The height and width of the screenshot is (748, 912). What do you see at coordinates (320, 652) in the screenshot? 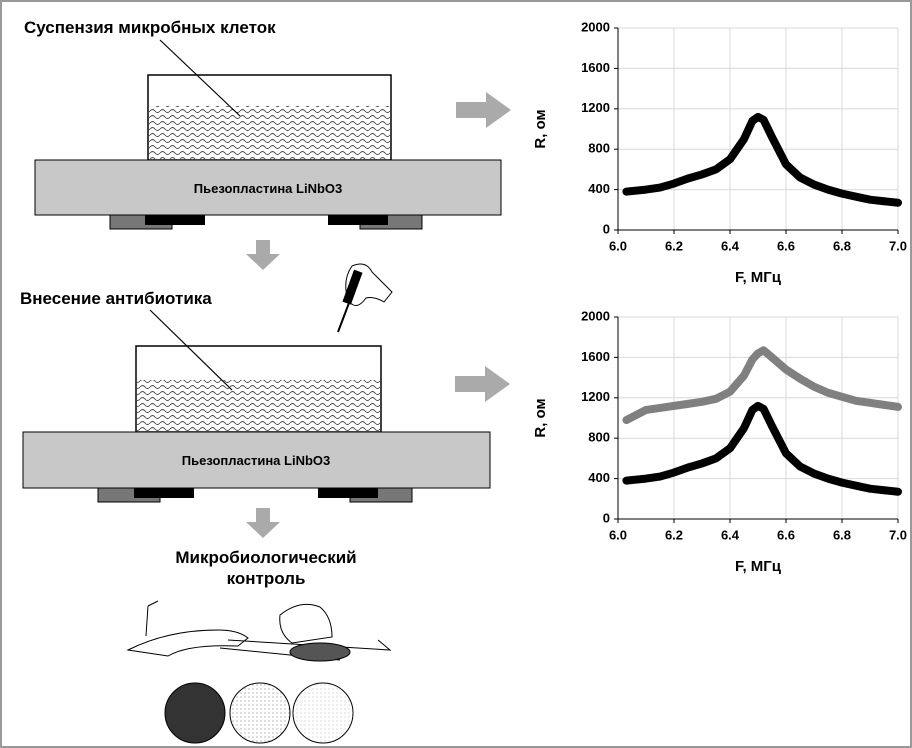
I see `magnifier` at bounding box center [320, 652].